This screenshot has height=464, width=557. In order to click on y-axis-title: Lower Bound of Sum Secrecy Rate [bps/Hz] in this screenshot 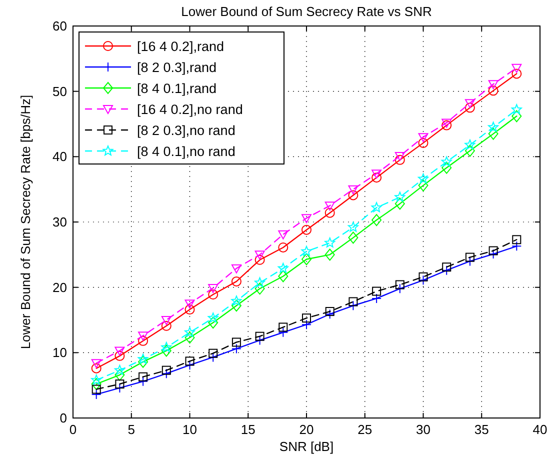, I will do `click(25, 222)`.